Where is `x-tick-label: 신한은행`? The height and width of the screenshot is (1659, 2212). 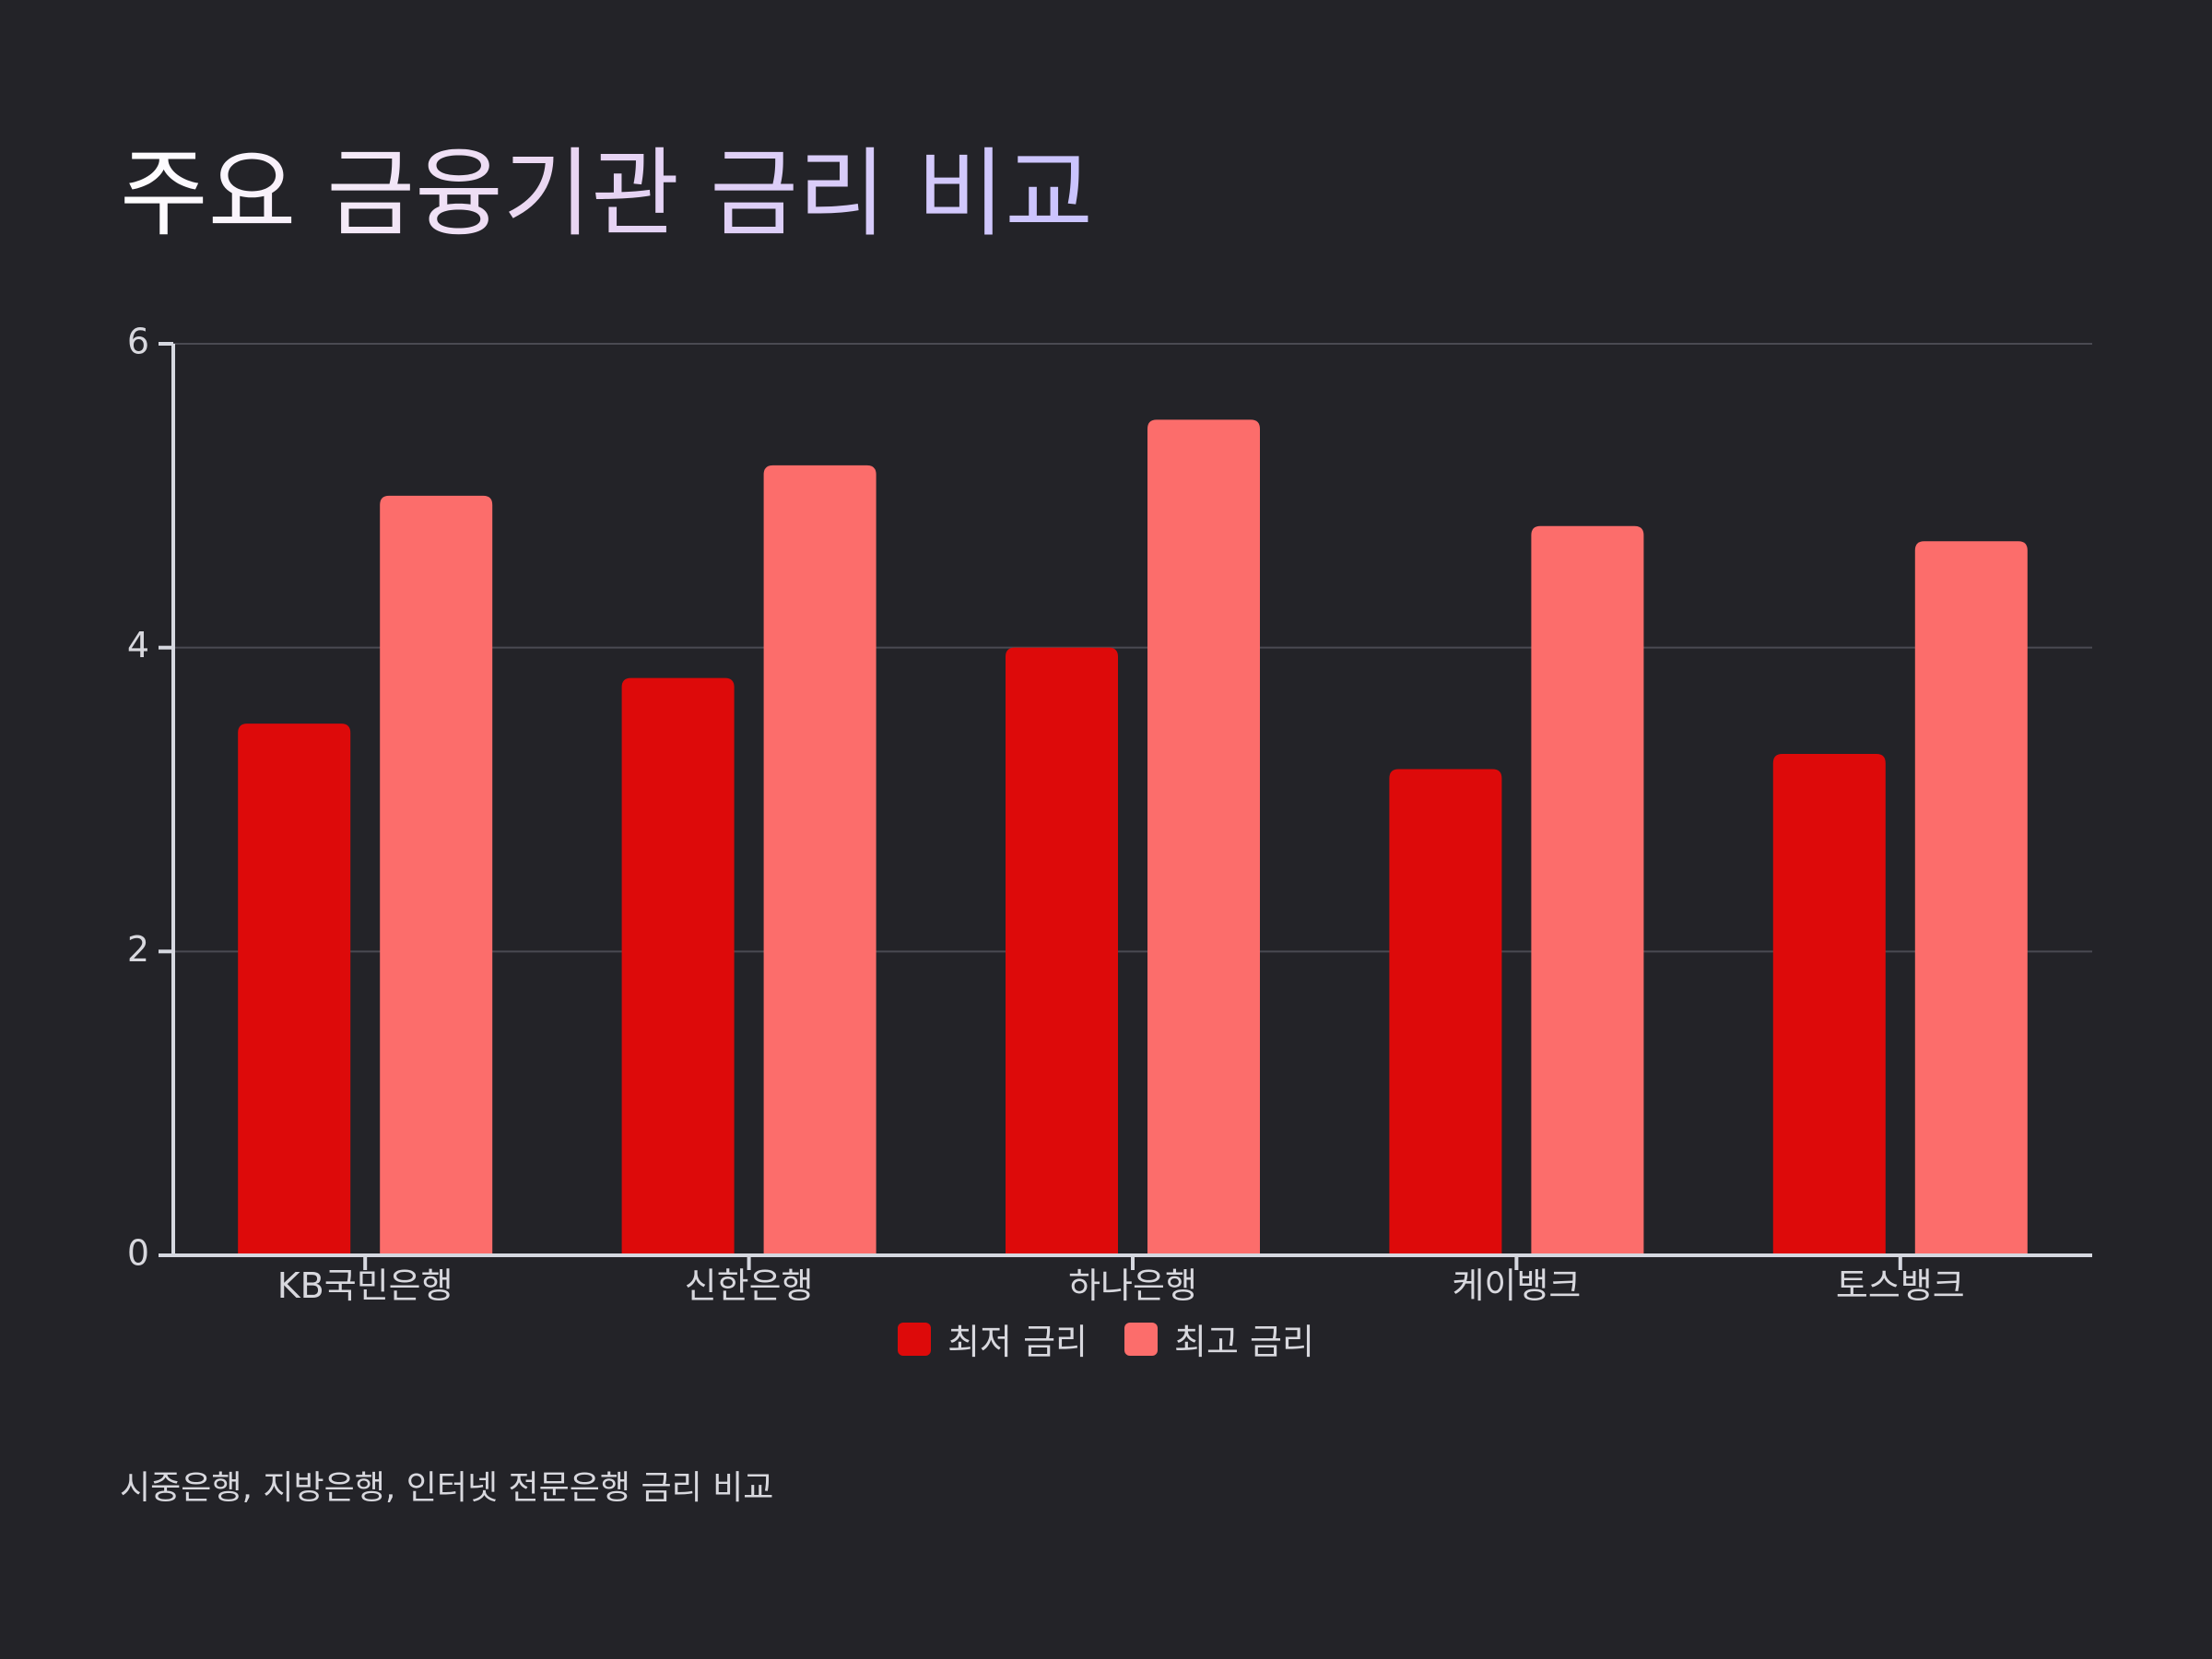
x-tick-label: 신한은행 is located at coordinates (749, 1285).